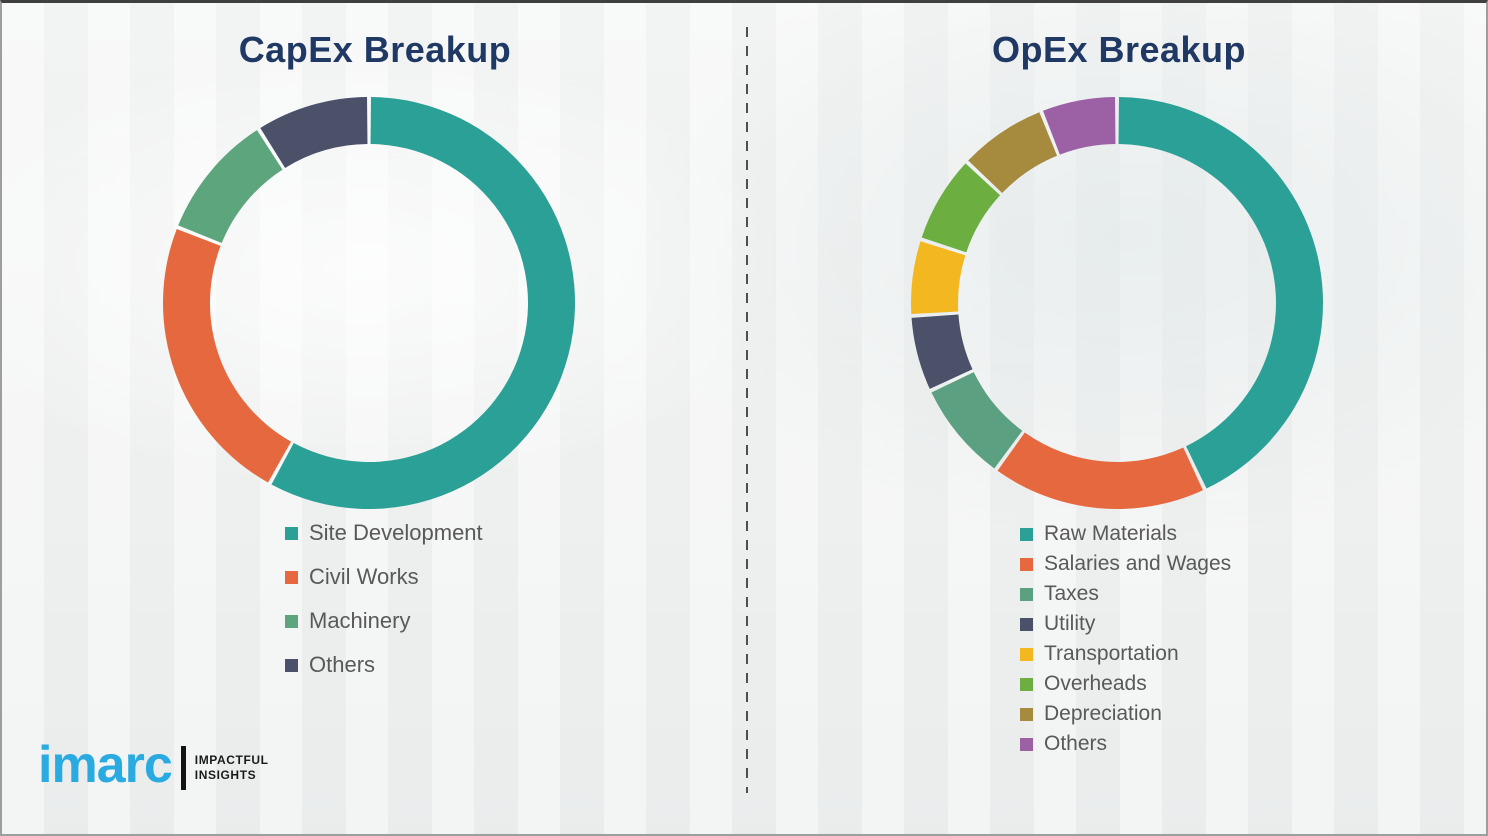  Describe the element at coordinates (1103, 713) in the screenshot. I see `legend-label: Depreciation` at that location.